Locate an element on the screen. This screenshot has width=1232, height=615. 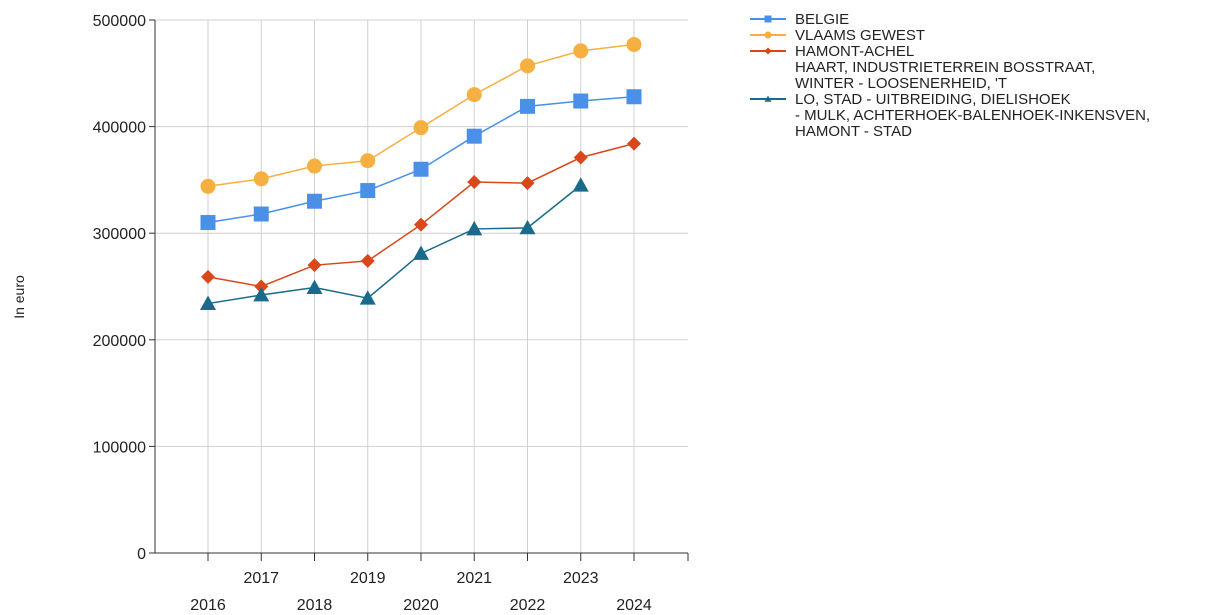
x-tick-label: 2019 is located at coordinates (368, 578).